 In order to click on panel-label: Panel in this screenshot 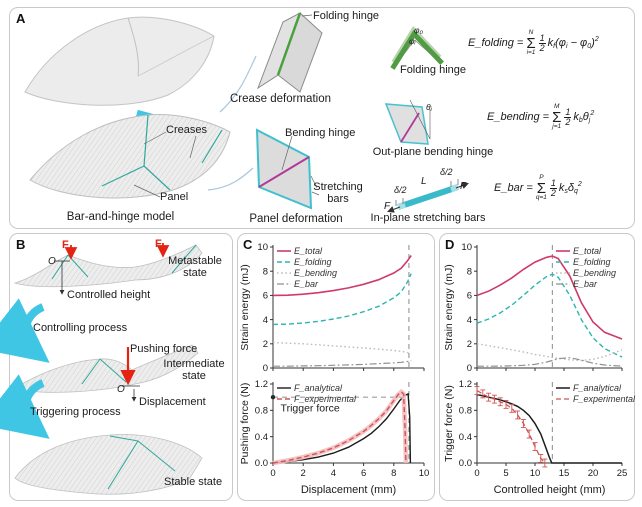, I will do `click(174, 197)`.